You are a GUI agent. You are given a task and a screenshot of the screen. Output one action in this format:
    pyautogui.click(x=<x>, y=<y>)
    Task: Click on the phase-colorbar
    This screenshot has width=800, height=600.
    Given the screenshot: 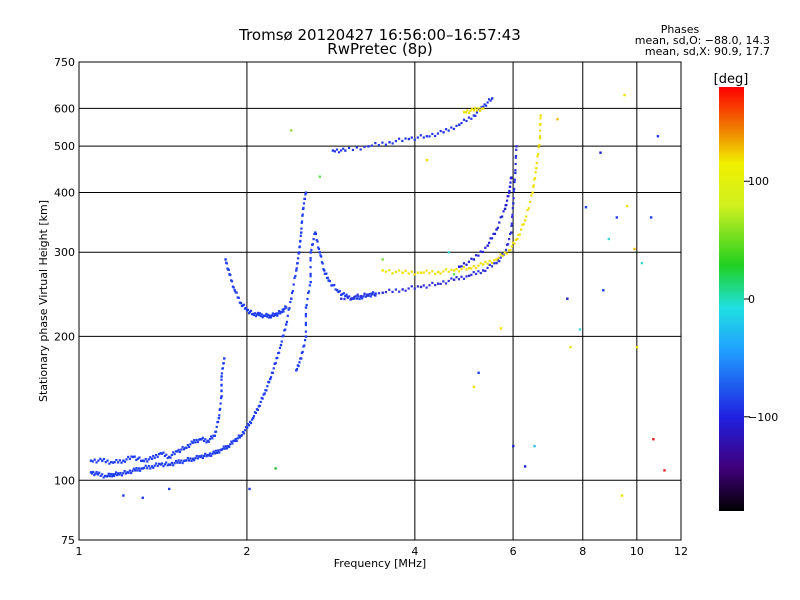 What is the action you would take?
    pyautogui.click(x=731, y=299)
    